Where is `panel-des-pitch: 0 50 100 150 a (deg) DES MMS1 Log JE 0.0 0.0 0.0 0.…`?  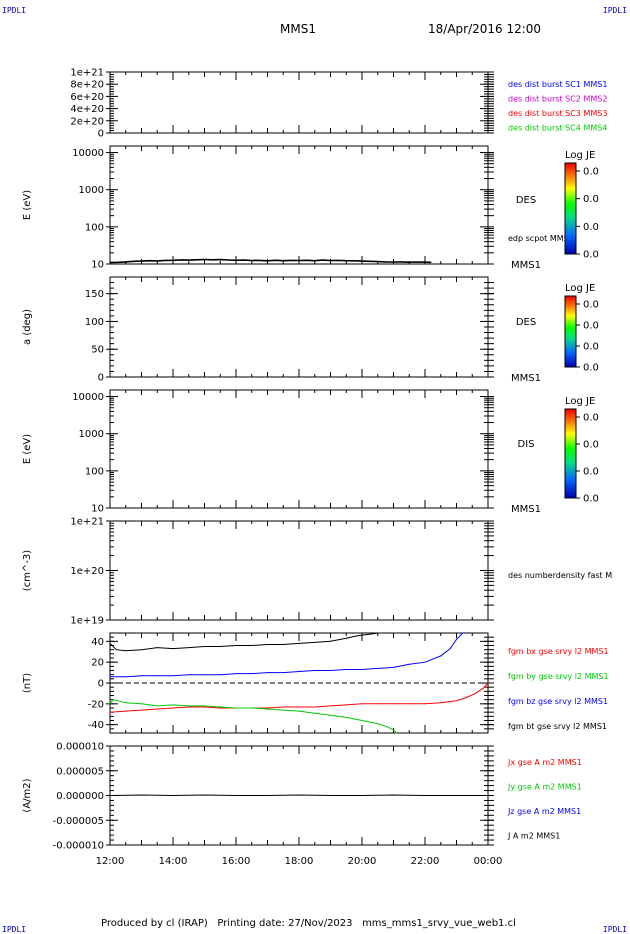 panel-des-pitch: 0 50 100 150 a (deg) DES MMS1 Log JE 0.0 0.0 0.0 0.… is located at coordinates (310, 330).